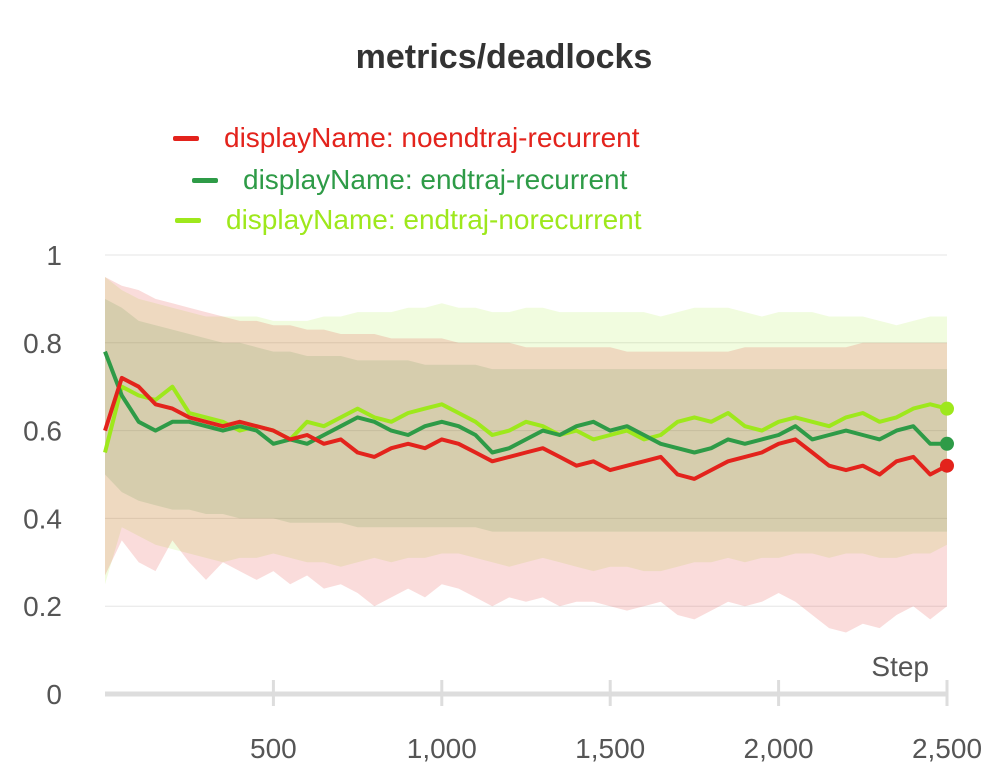 The width and height of the screenshot is (1008, 783). What do you see at coordinates (435, 179) in the screenshot?
I see `legend-label-endtraj-recurrent: displayName: endtraj-recurrent` at bounding box center [435, 179].